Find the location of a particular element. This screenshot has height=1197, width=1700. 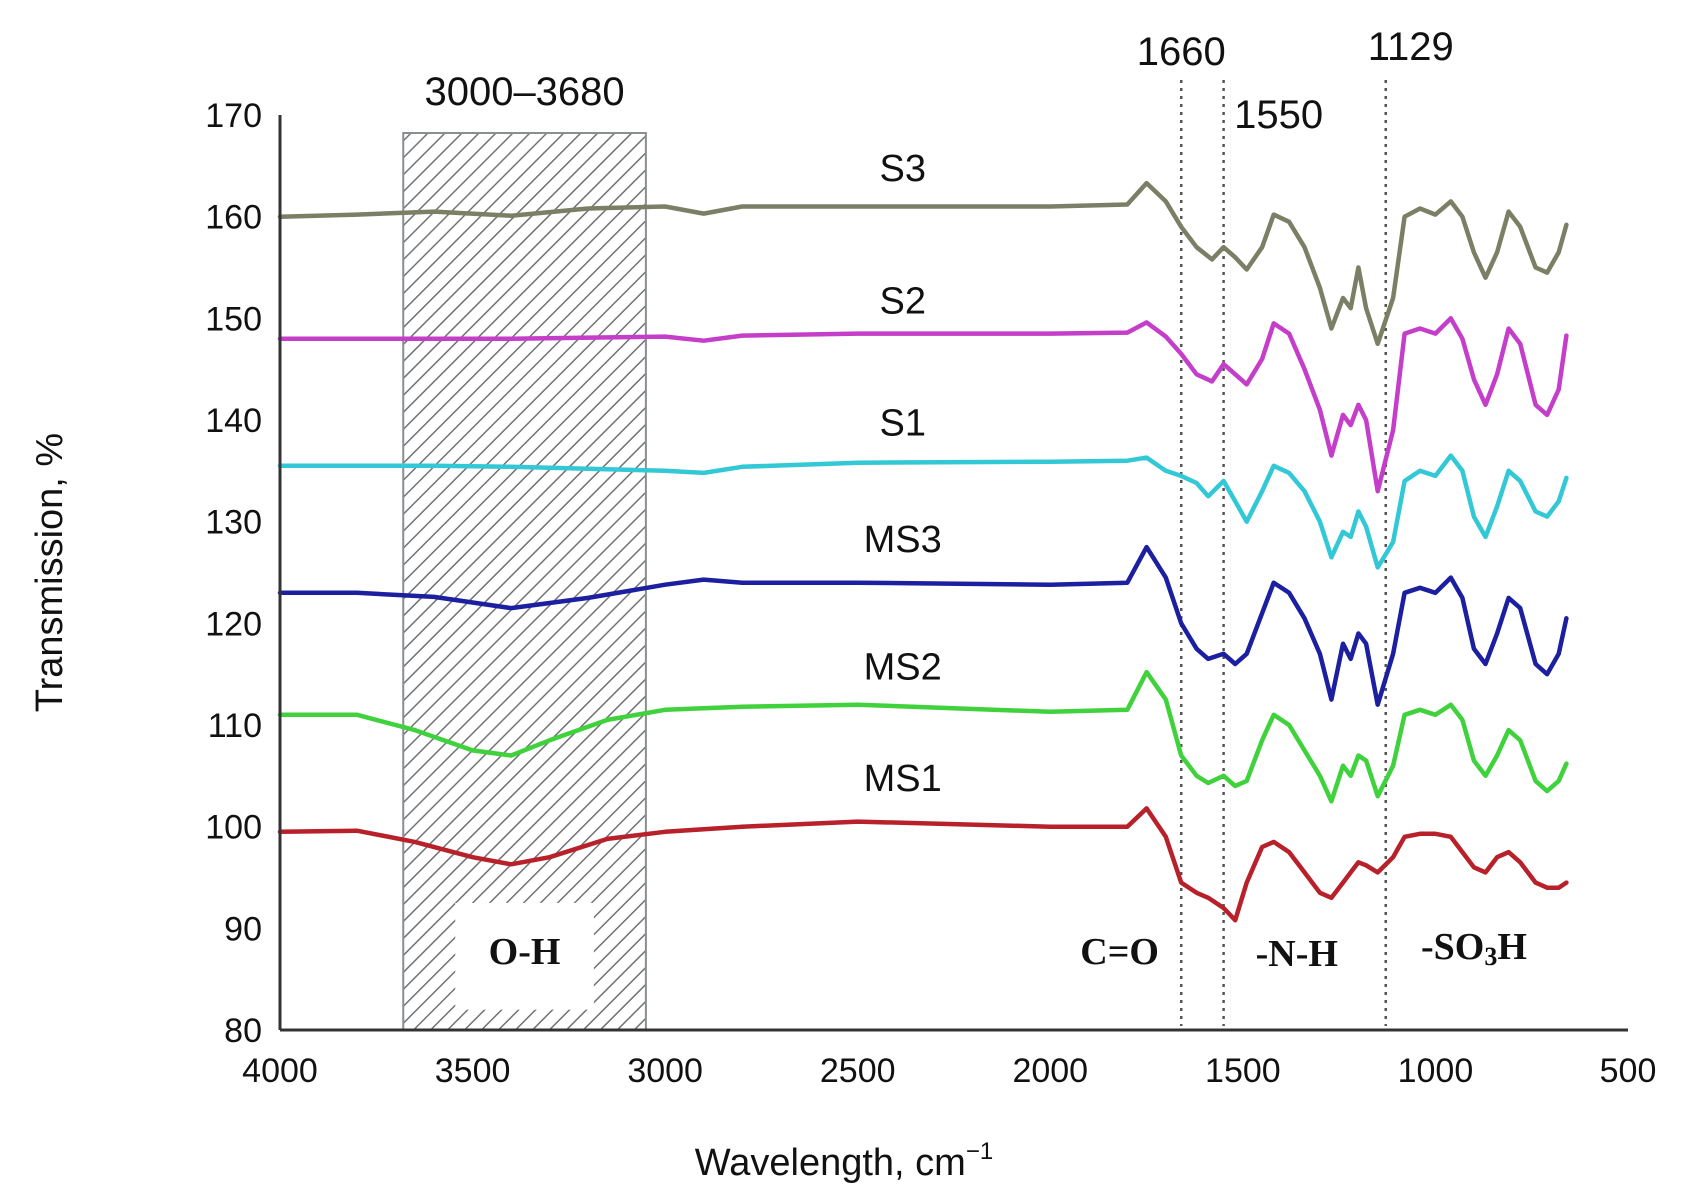

x-tick-label: 500 is located at coordinates (1628, 1071).